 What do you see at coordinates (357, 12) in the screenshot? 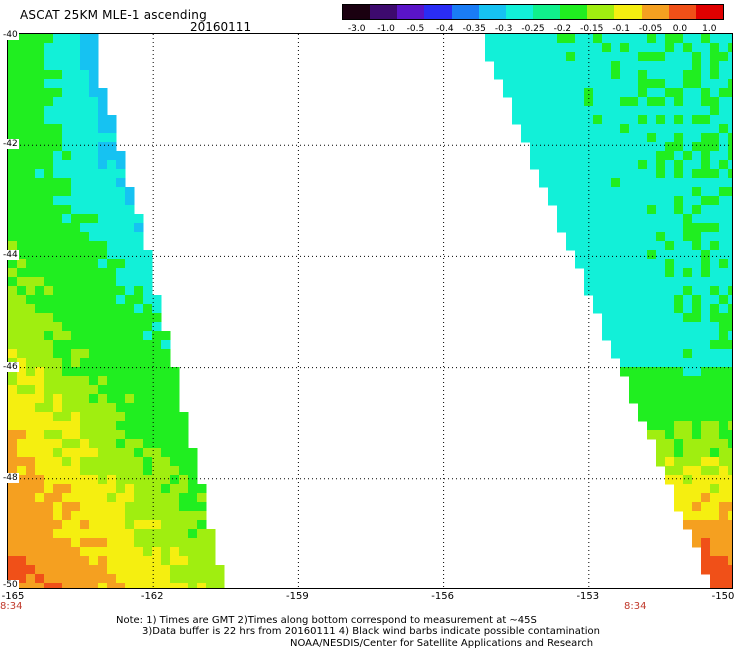
I see `colorbar-segment` at bounding box center [357, 12].